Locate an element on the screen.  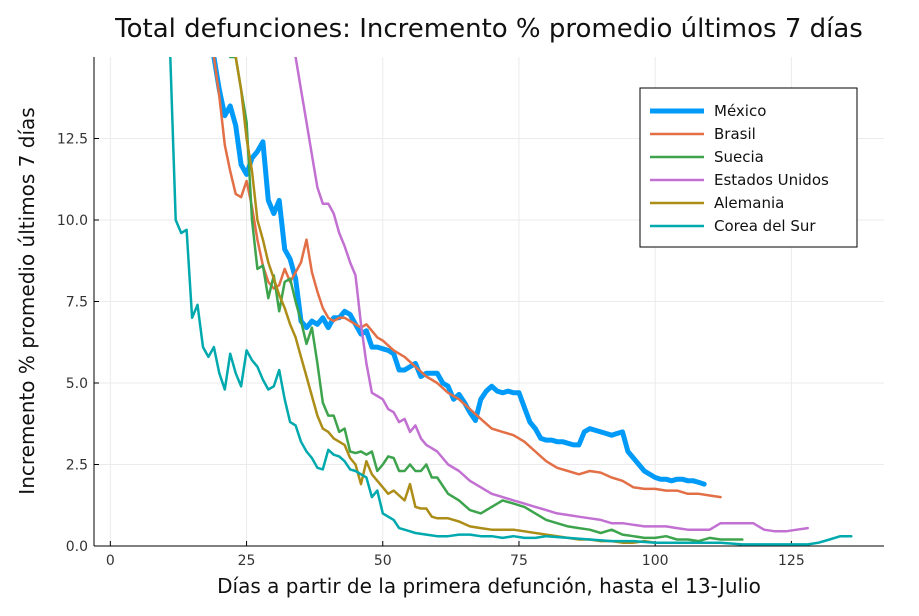
x-tick-label: 100 is located at coordinates (655, 561).